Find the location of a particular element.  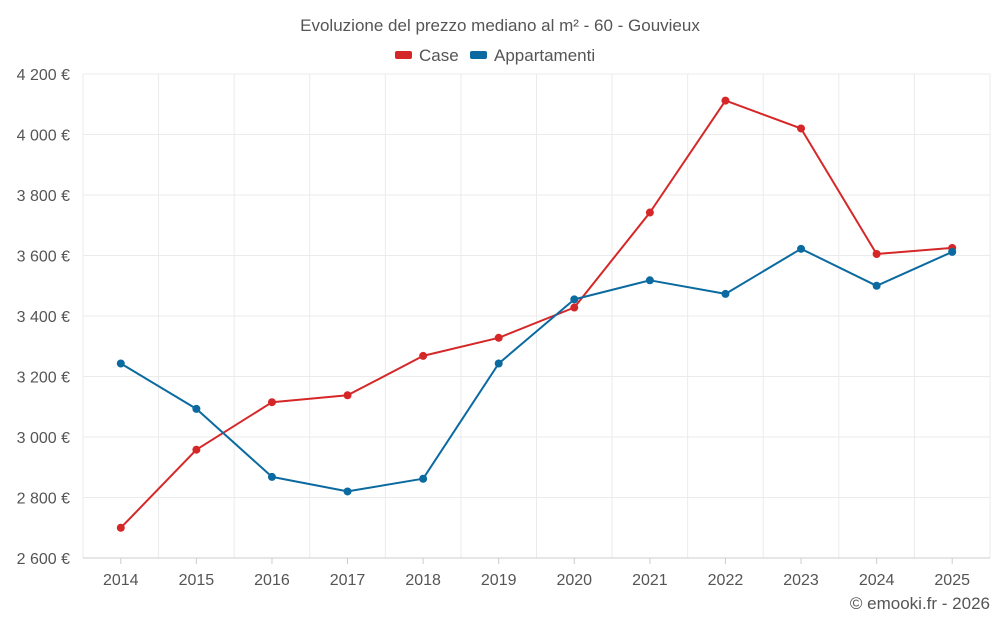

y-tick-label: 3 000 € is located at coordinates (43, 438).